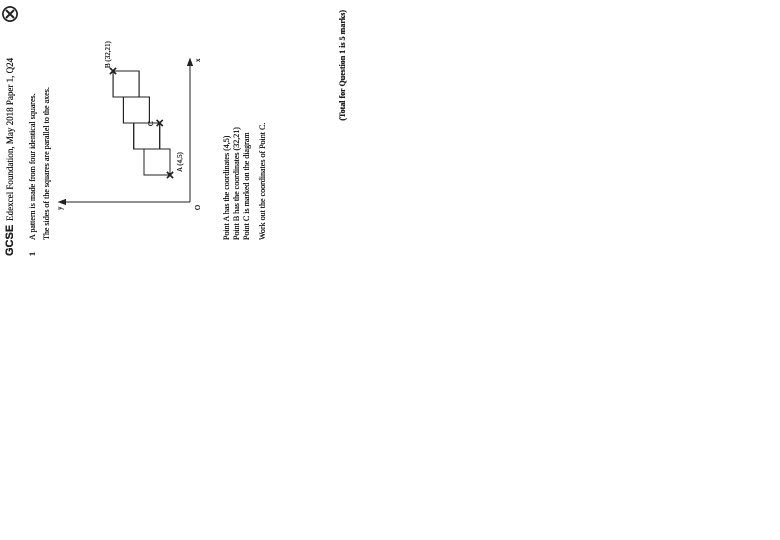 This screenshot has height=540, width=780. What do you see at coordinates (129, 126) in the screenshot?
I see `diagram: A (4,5) B (32,21) C Ox y` at bounding box center [129, 126].